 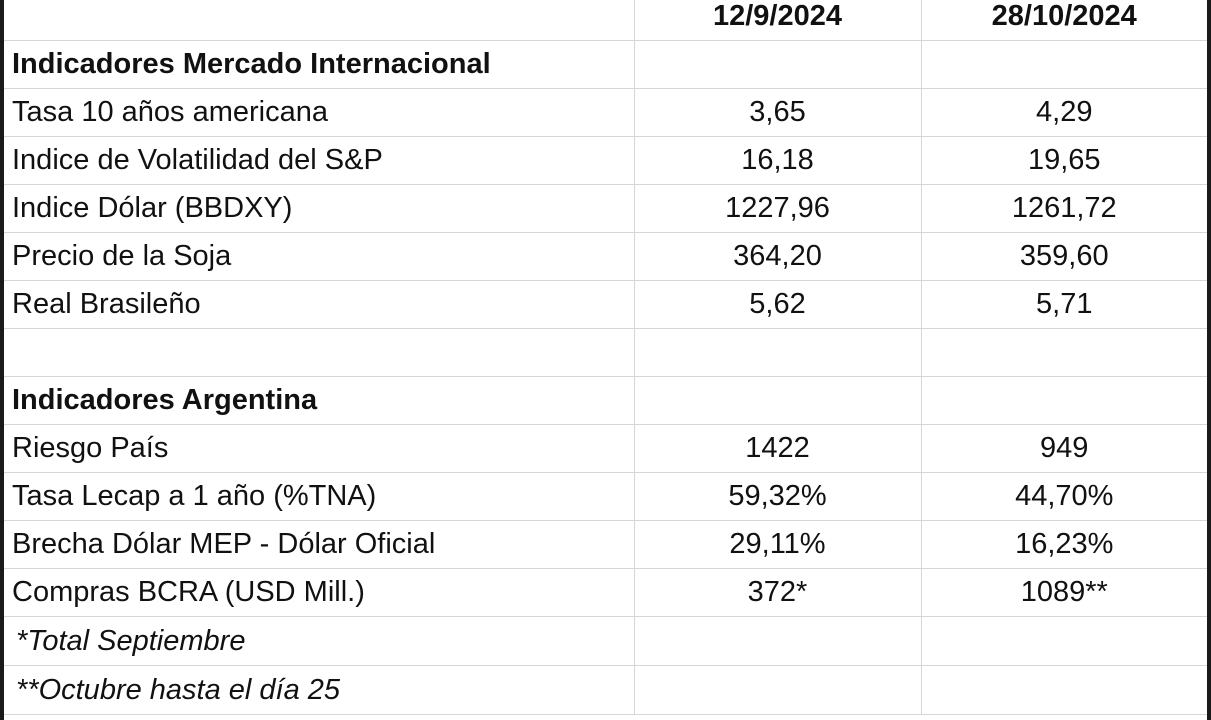 What do you see at coordinates (1064, 256) in the screenshot?
I see `value-date-2: 359,60` at bounding box center [1064, 256].